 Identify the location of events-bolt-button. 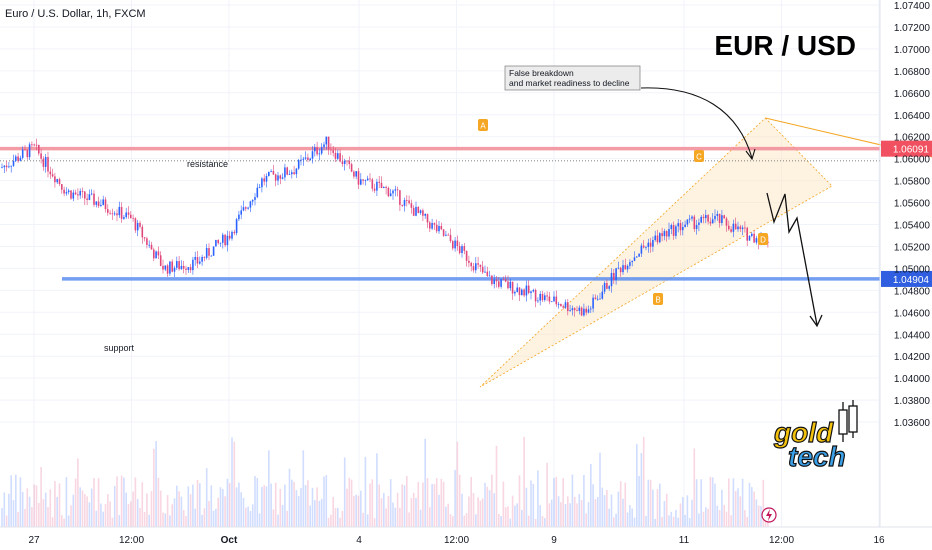
(769, 515).